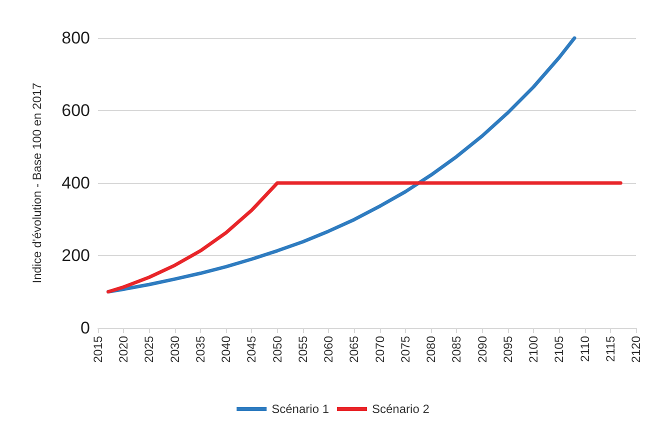 This screenshot has height=438, width=671. Describe the element at coordinates (37, 183) in the screenshot. I see `y-axis-title: Indice d'évolution - Base 100 en 2017` at that location.